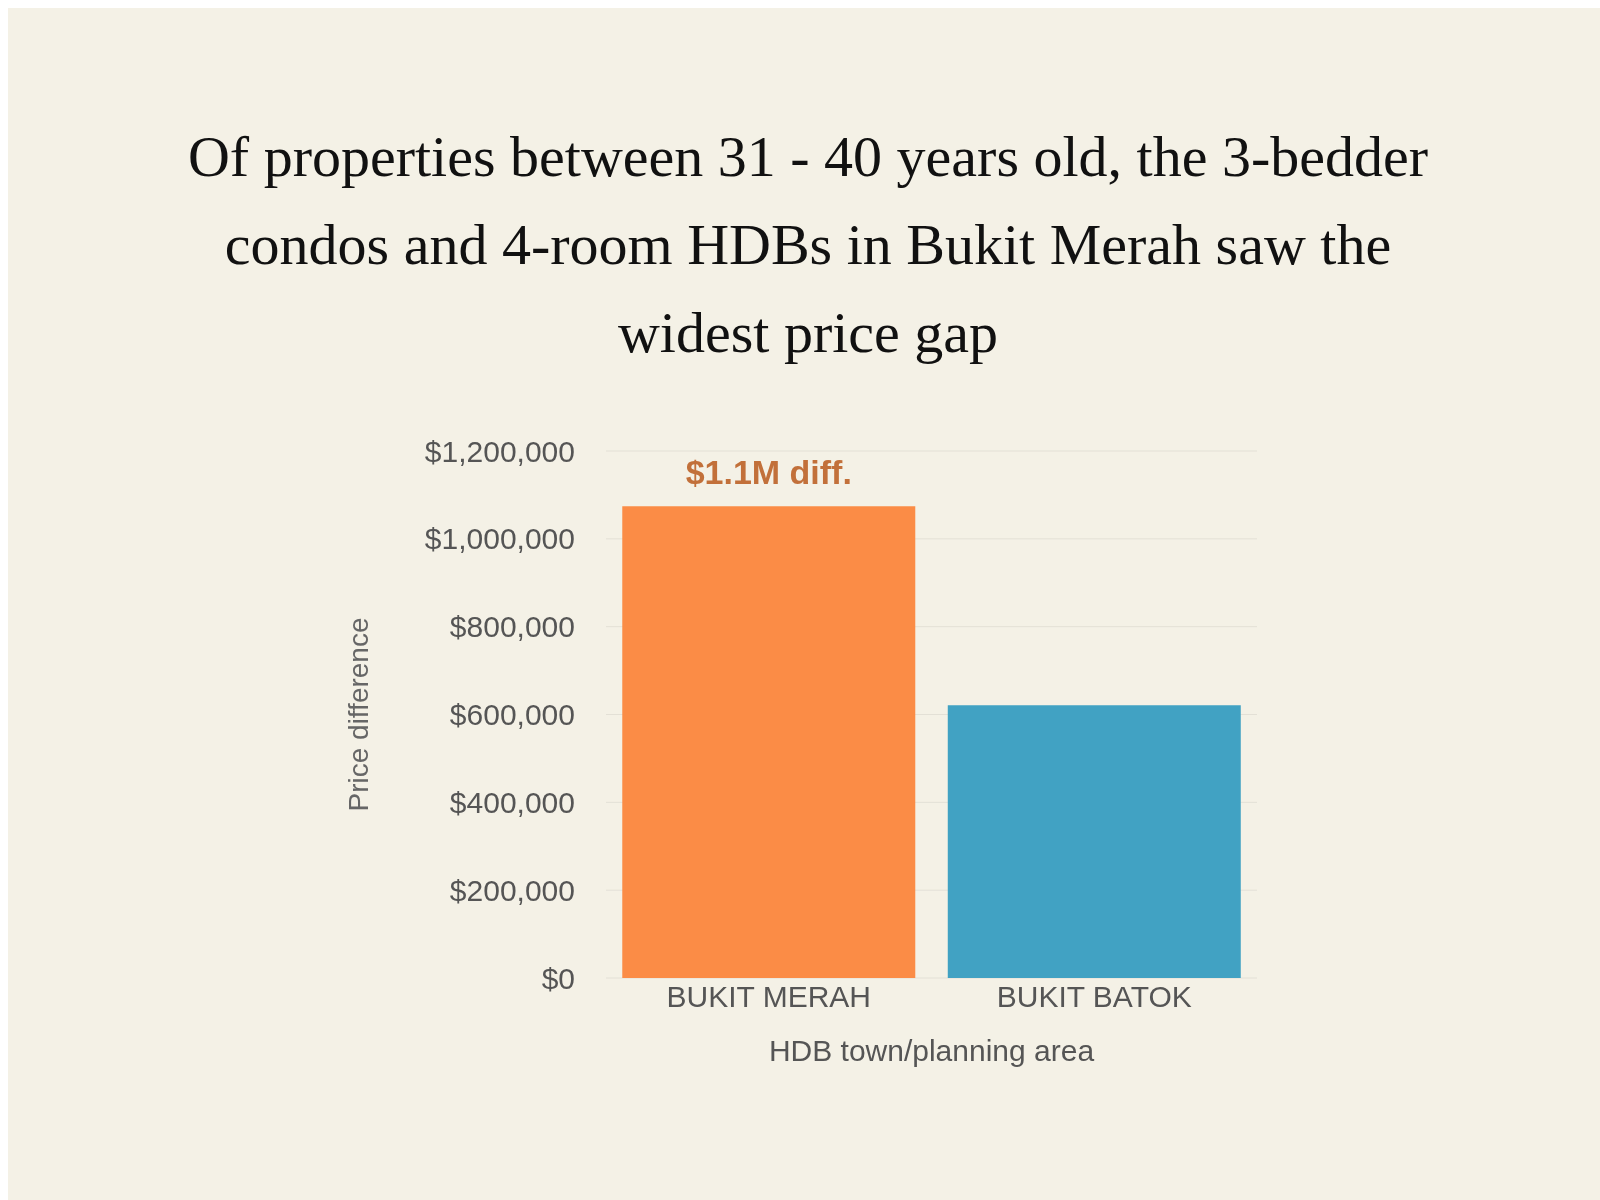 The image size is (1600, 1200). I want to click on y-tick-label: $1,200,000, so click(499, 451).